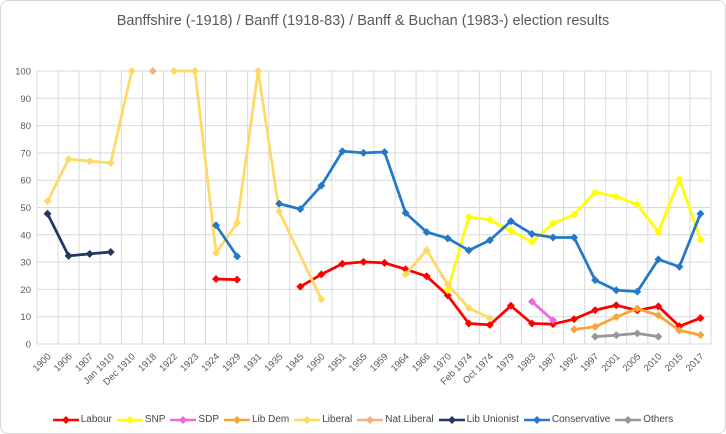 The image size is (726, 434). Describe the element at coordinates (226, 240) in the screenshot. I see `series-line-conservative` at that location.